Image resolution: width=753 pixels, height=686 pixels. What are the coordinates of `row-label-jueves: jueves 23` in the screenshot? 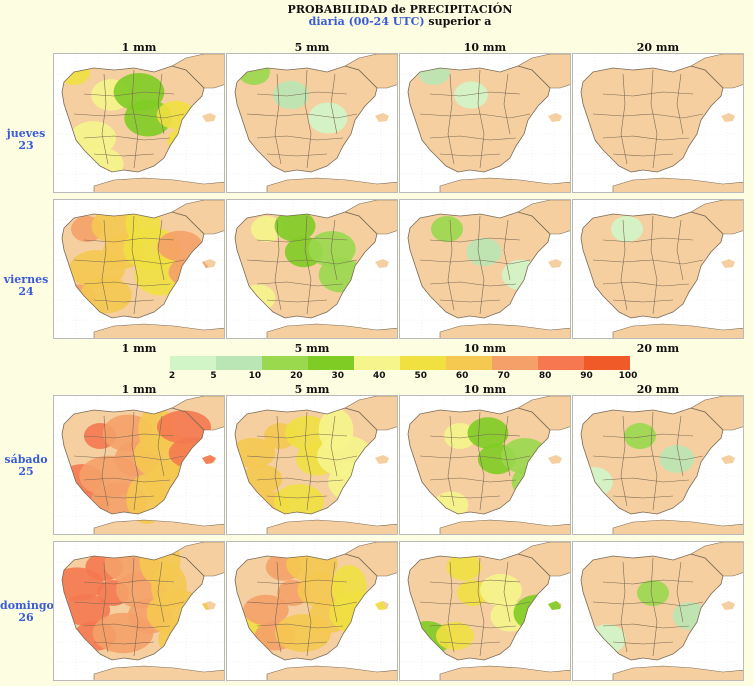 It's located at (26, 139).